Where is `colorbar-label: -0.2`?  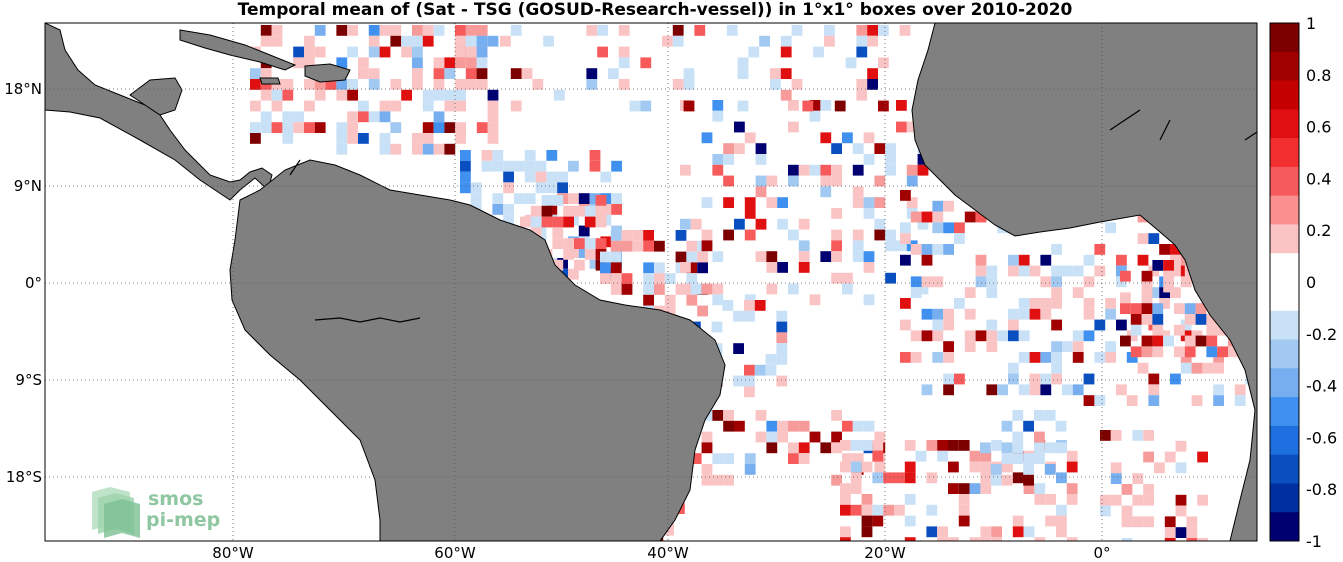 colorbar-label: -0.2 is located at coordinates (1321, 334).